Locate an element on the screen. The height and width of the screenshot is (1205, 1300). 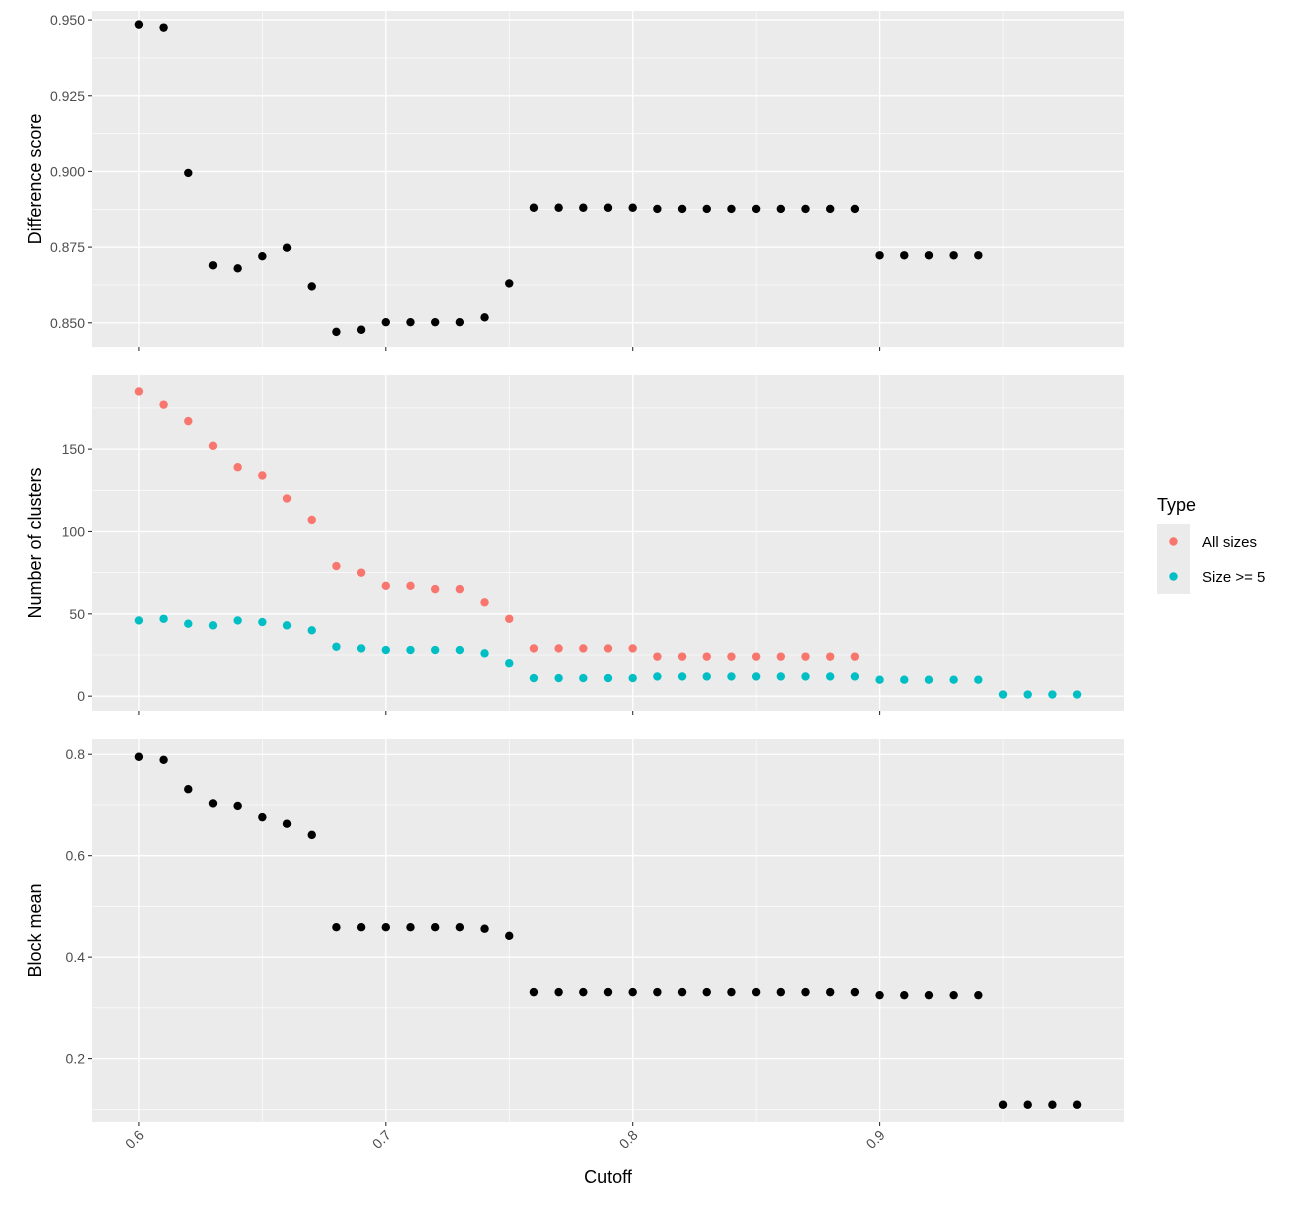
y-tick-label: 100 is located at coordinates (74, 531).